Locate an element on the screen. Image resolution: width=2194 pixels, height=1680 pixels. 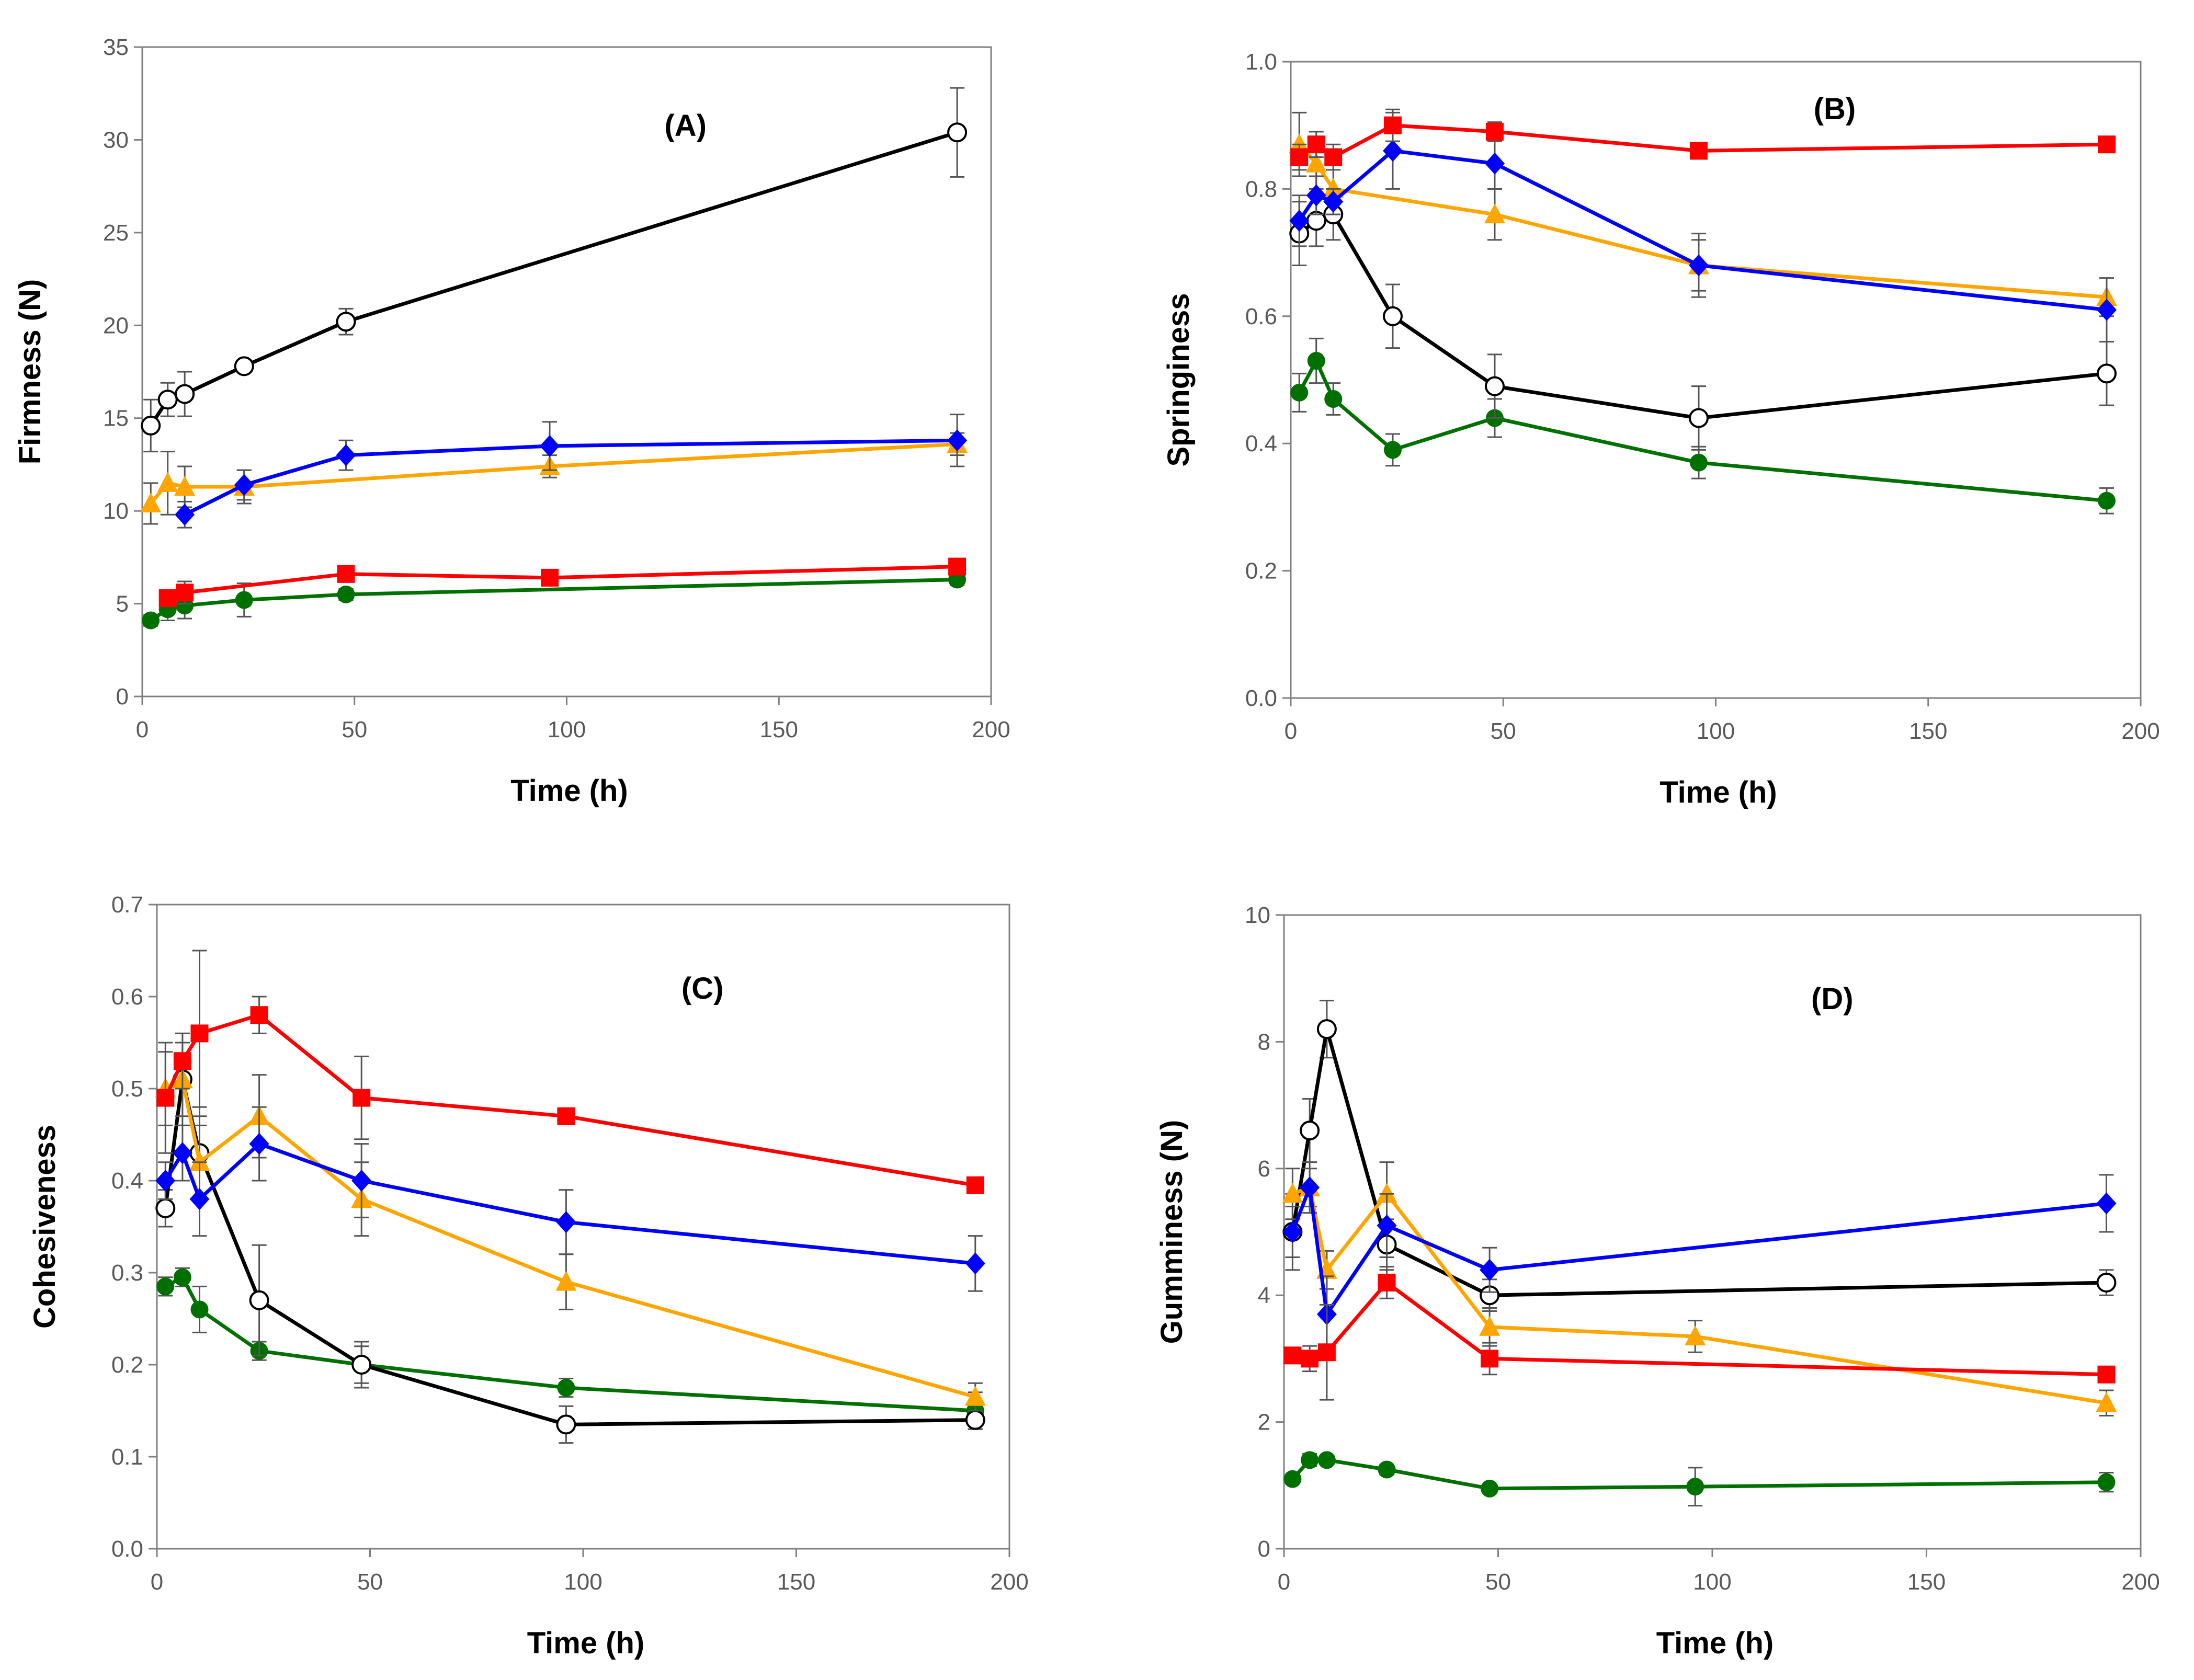
panel-b-x-axis-title: Time (h) is located at coordinates (1718, 792).